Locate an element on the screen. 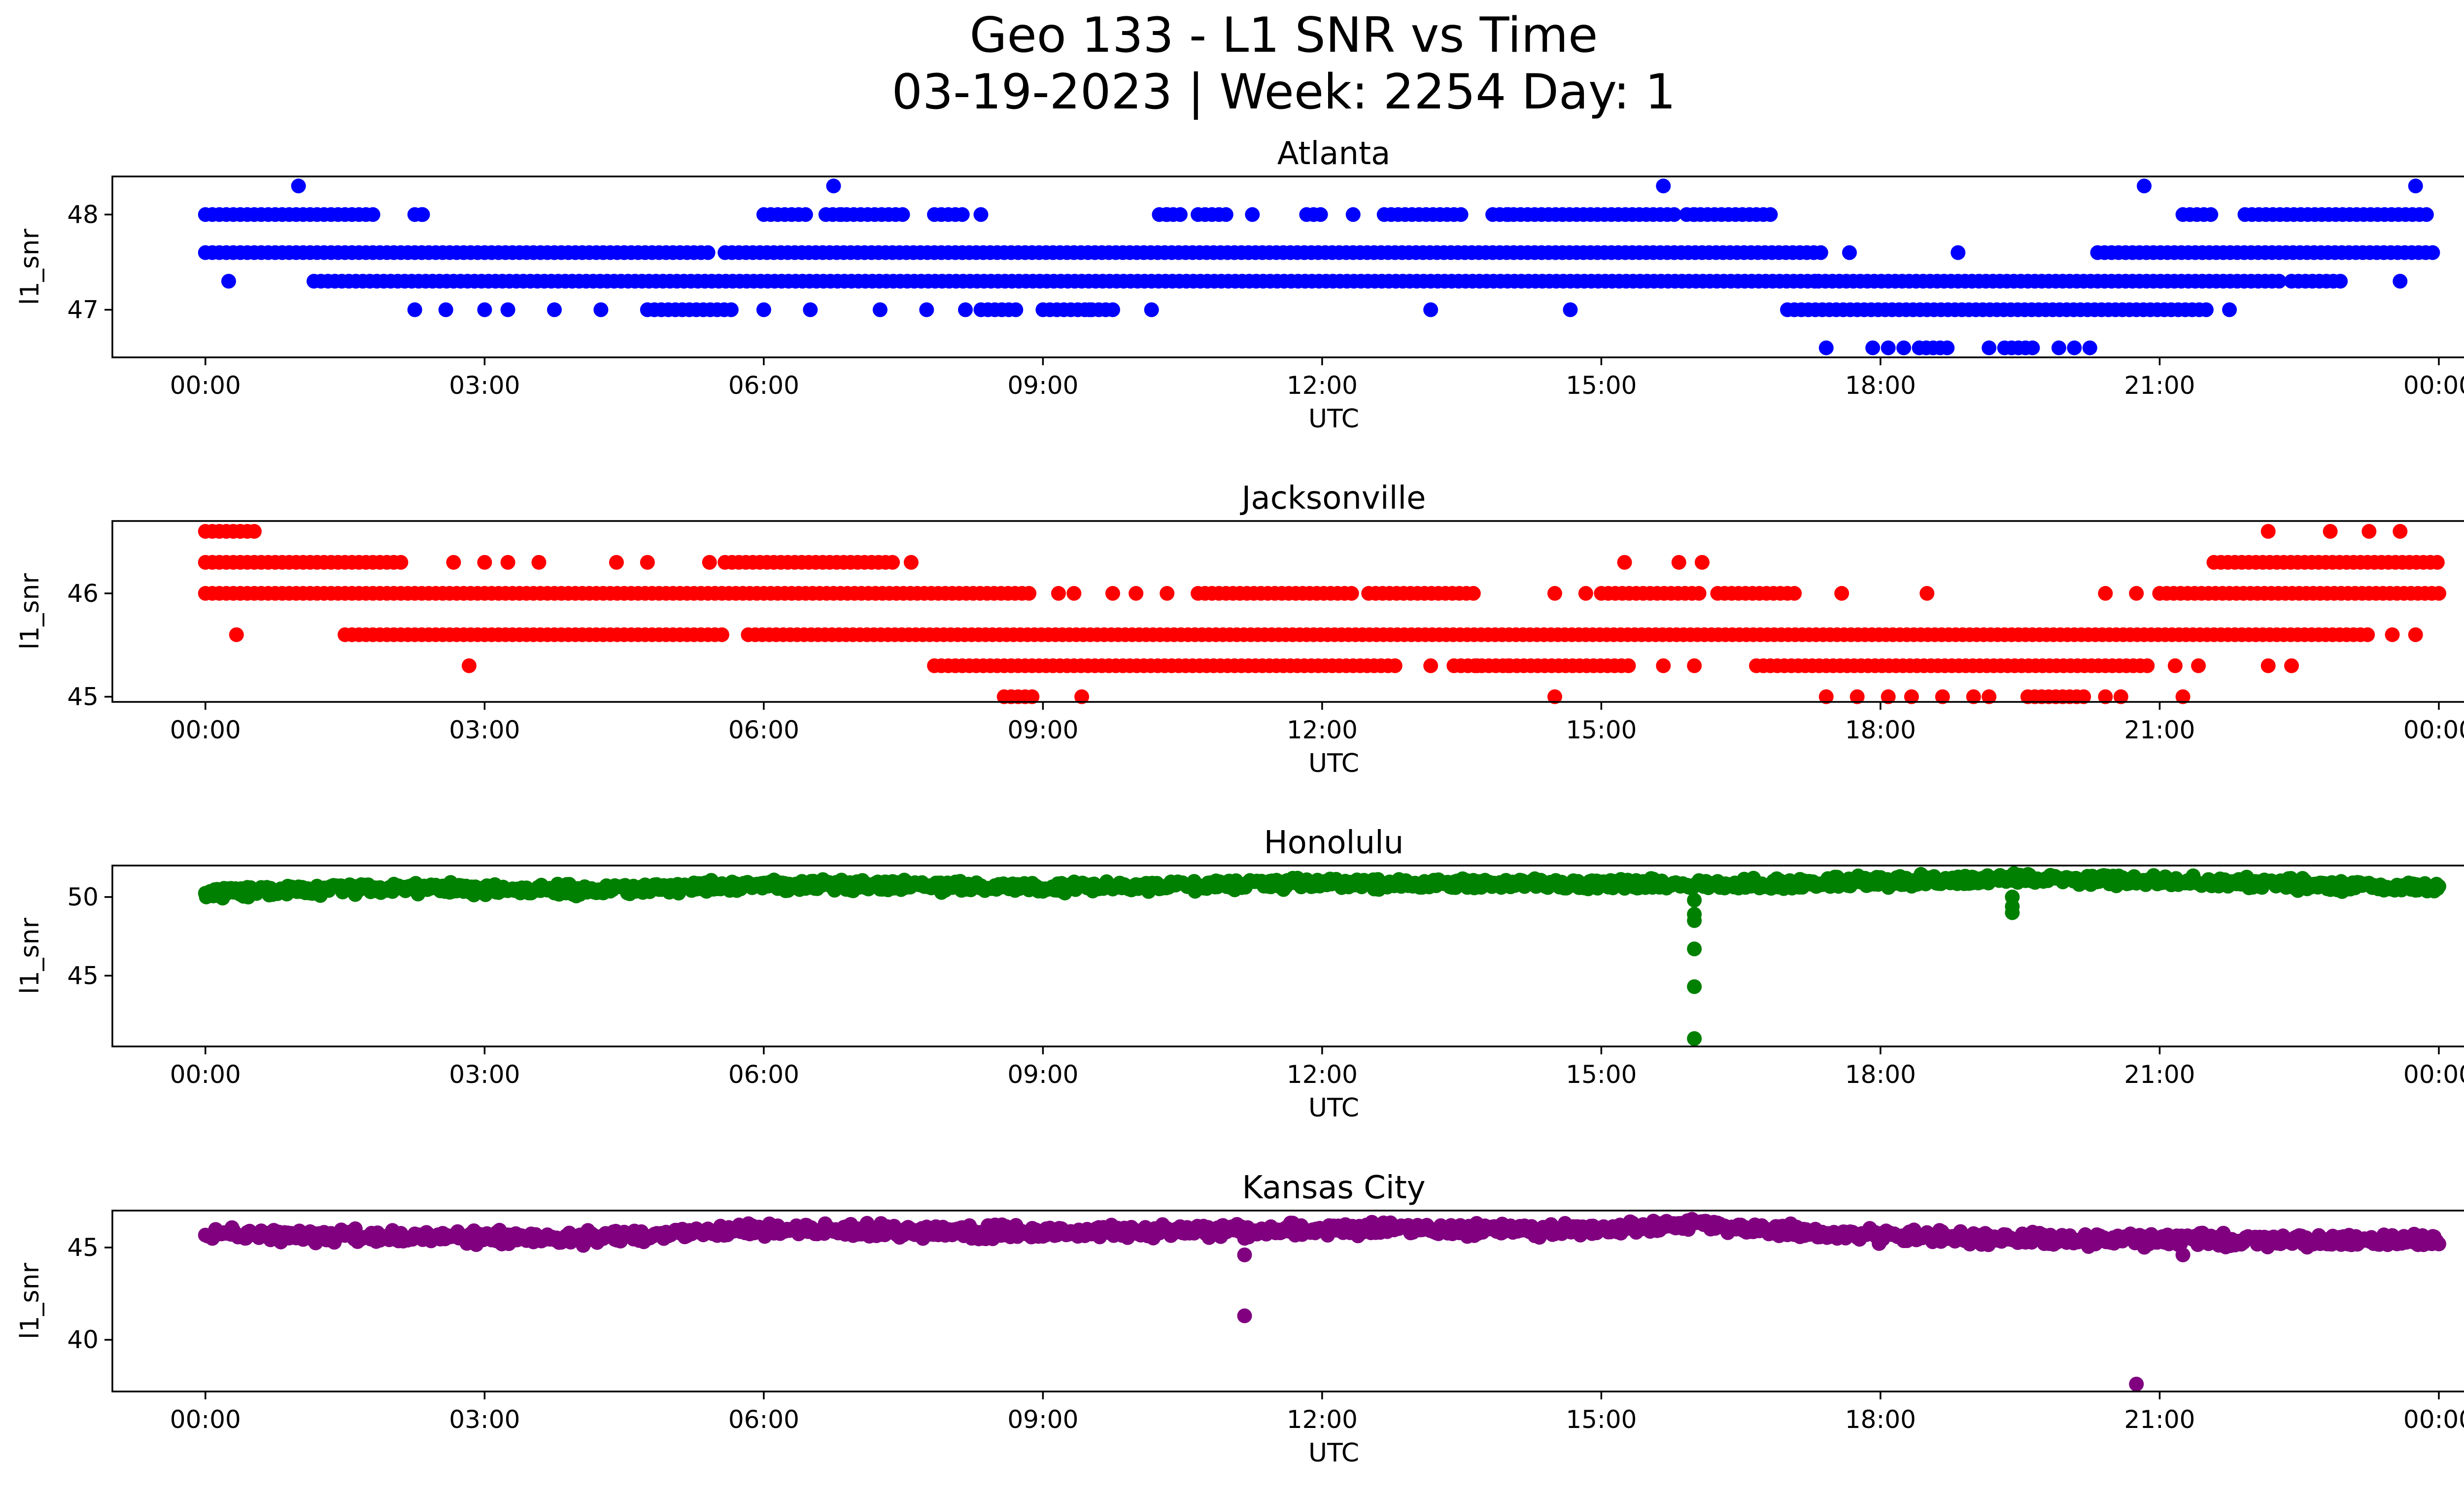  panel-title: Kansas City is located at coordinates (1333, 1188).